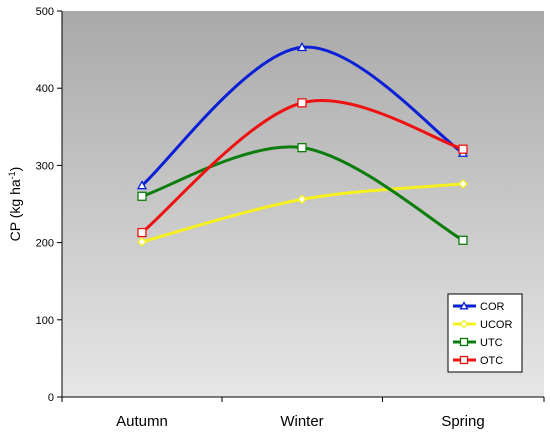  What do you see at coordinates (301, 421) in the screenshot?
I see `x-tick-label: Winter` at bounding box center [301, 421].